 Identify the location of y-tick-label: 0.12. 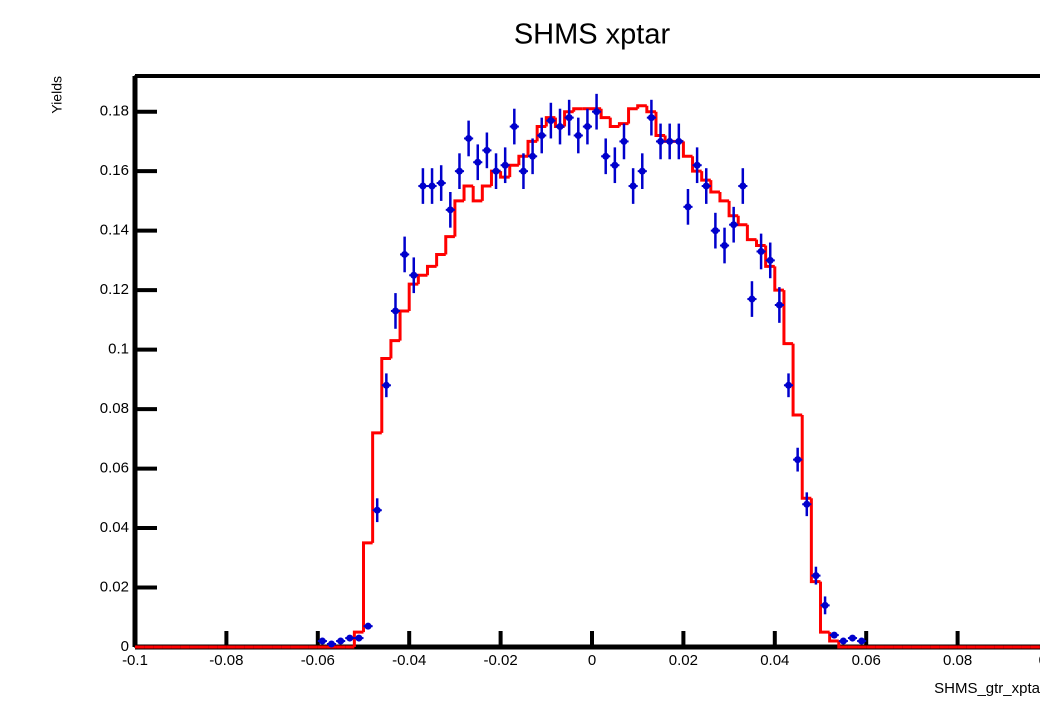
(114, 289).